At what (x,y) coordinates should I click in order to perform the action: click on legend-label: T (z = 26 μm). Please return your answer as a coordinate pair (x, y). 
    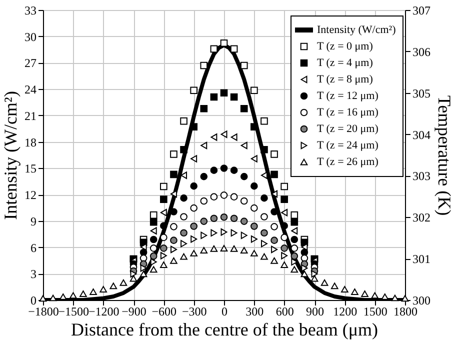
    Looking at the image, I should click on (348, 162).